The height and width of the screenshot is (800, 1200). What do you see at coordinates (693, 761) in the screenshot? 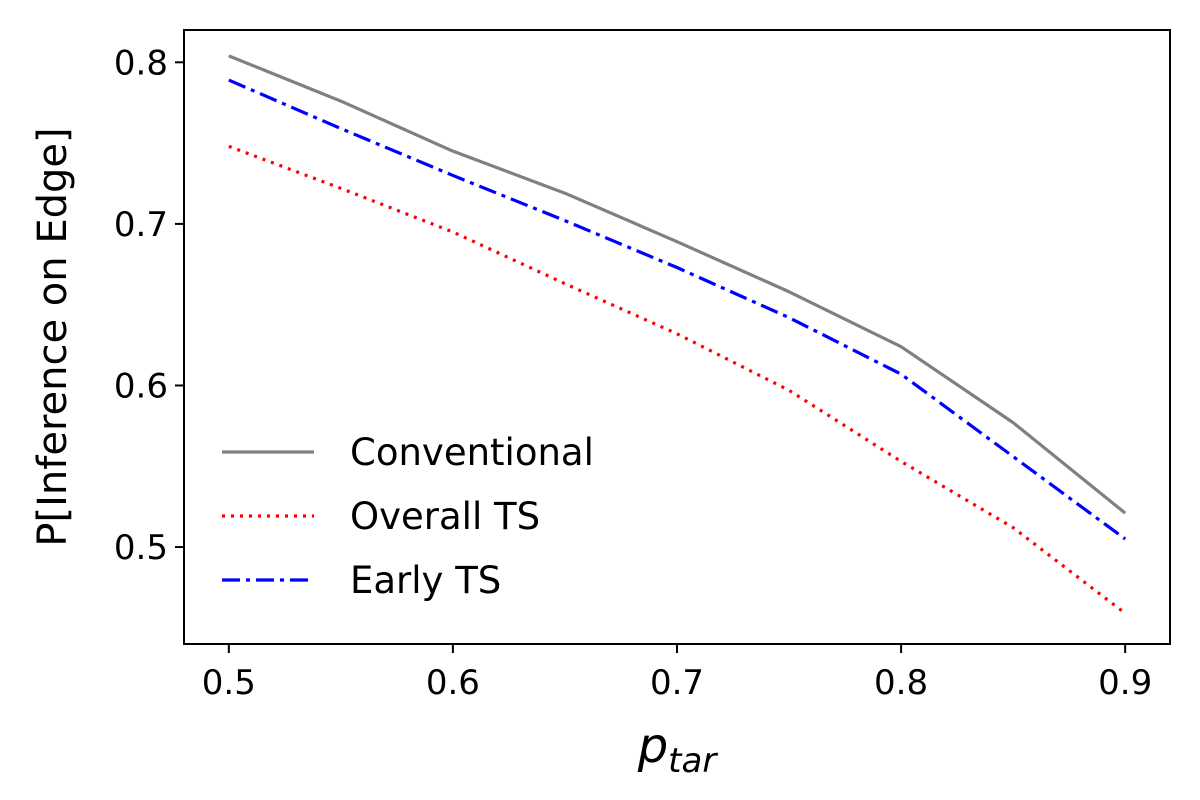
I see `x-axis-title-subscript: tar` at bounding box center [693, 761].